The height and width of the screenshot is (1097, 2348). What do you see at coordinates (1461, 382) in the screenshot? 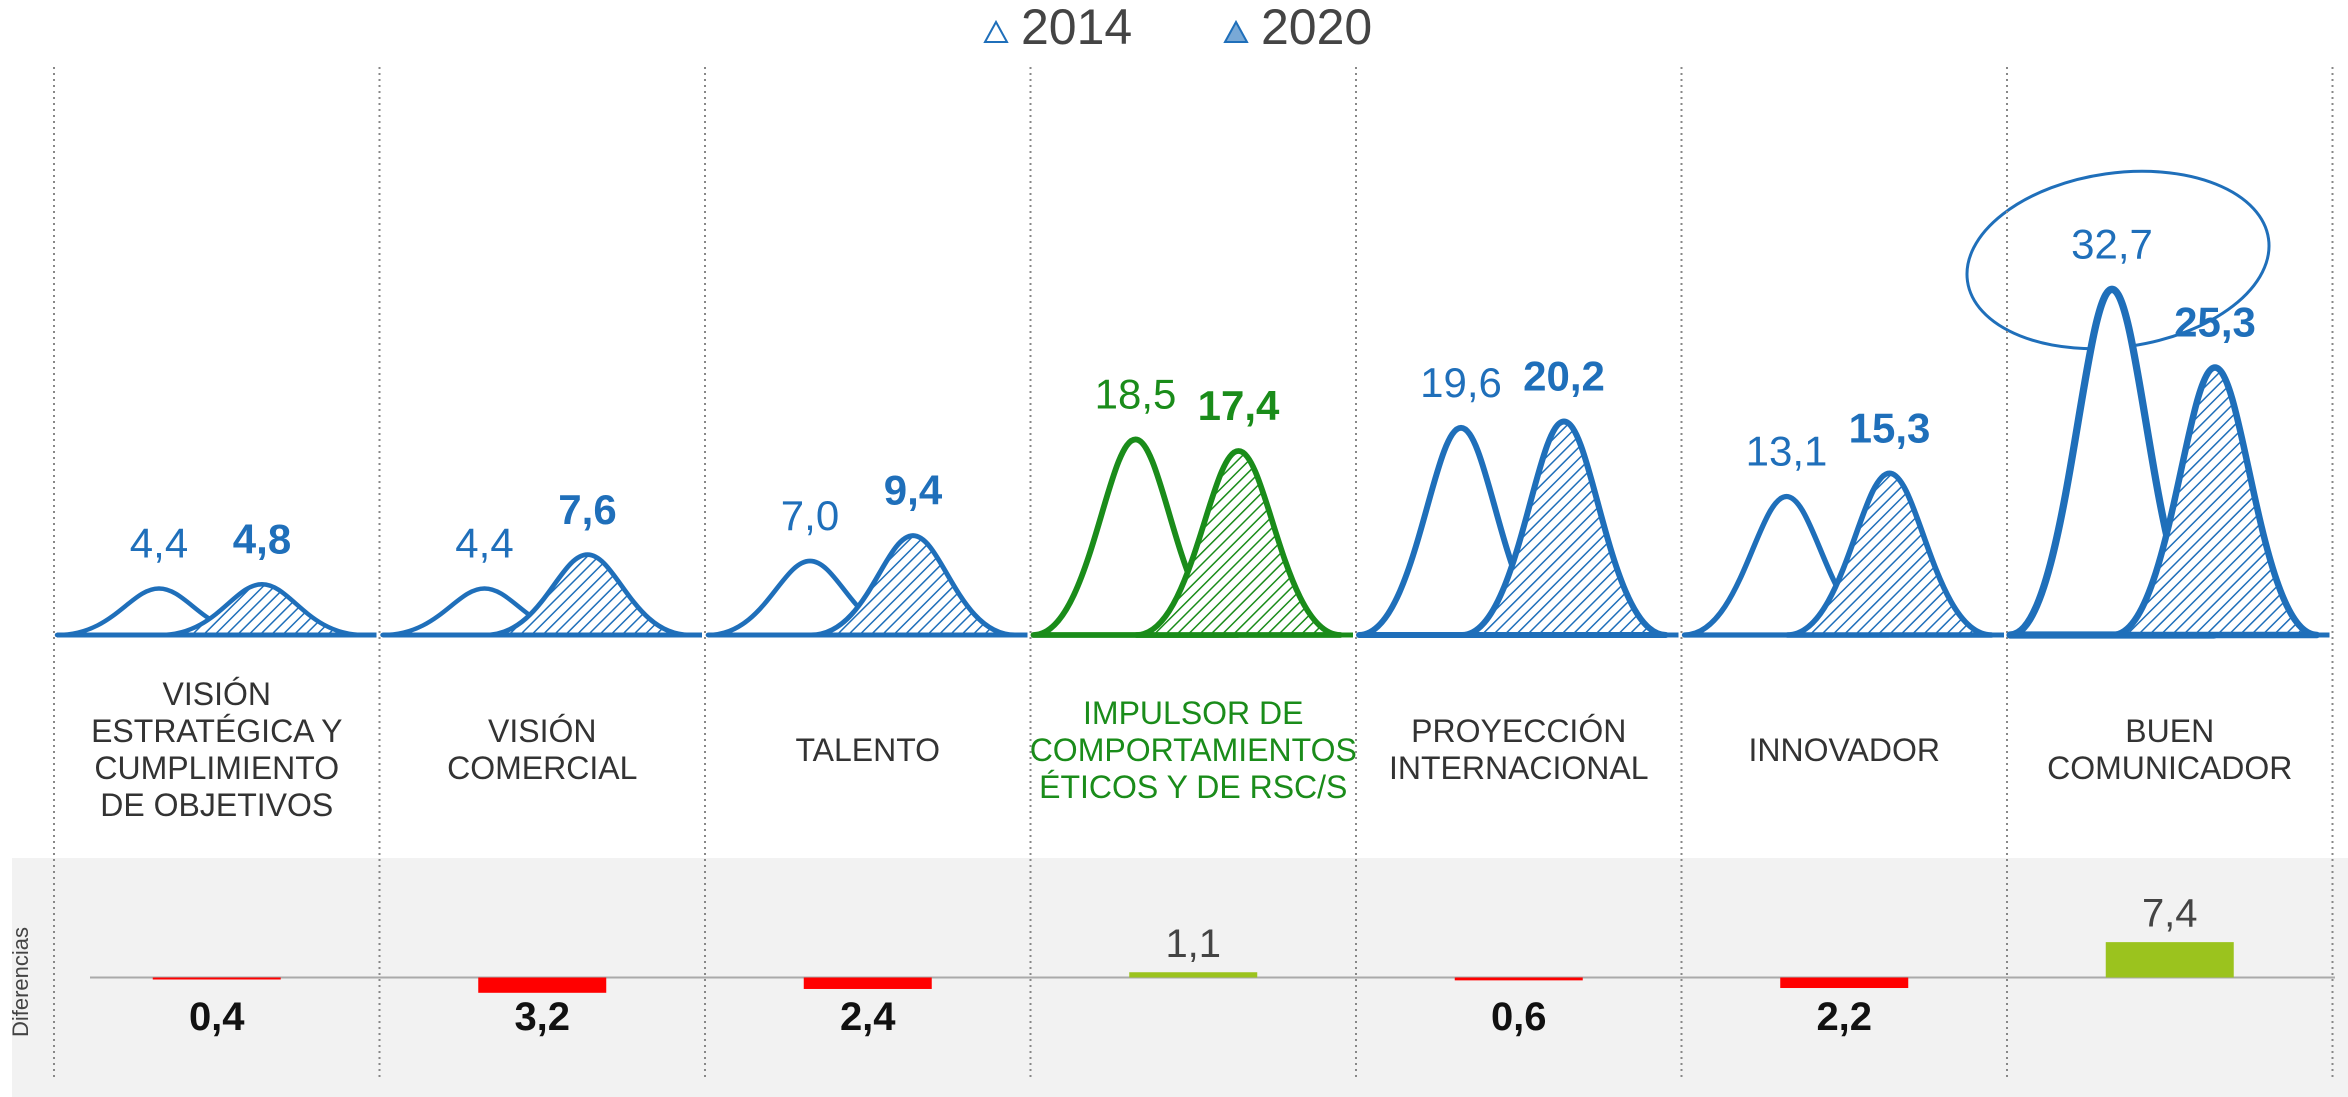
I see `value-label: 19,6` at bounding box center [1461, 382].